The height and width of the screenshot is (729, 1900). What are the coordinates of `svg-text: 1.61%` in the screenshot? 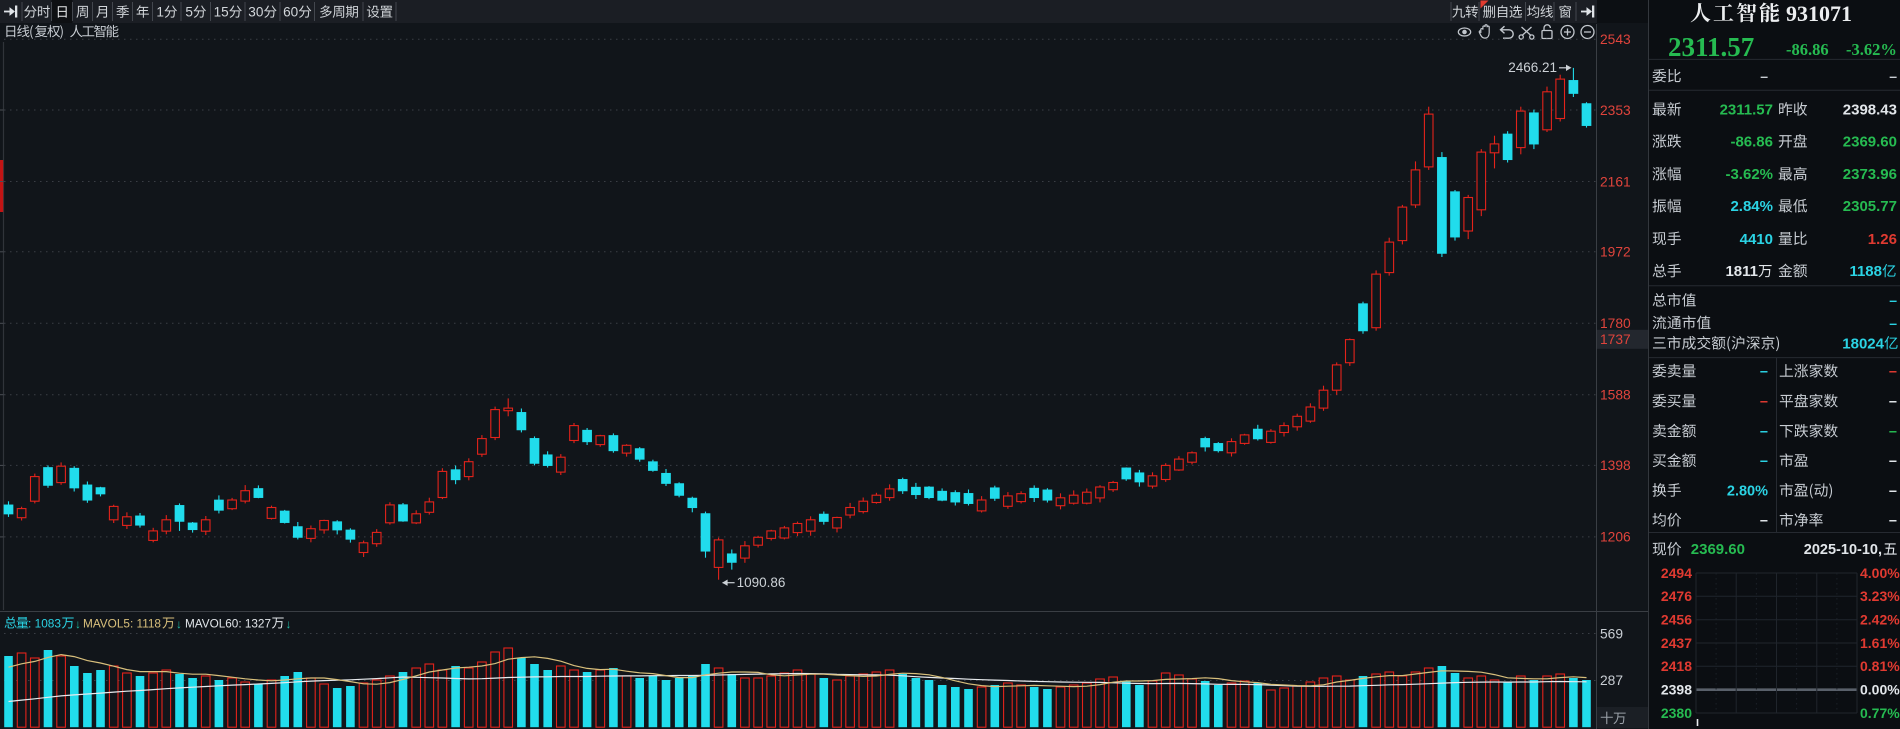 It's located at (1880, 643).